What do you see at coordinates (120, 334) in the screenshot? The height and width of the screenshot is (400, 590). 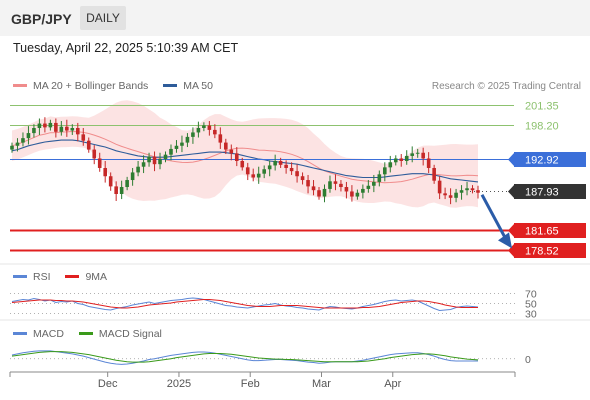 I see `legend-item-macd-signal: MACD Signal` at bounding box center [120, 334].